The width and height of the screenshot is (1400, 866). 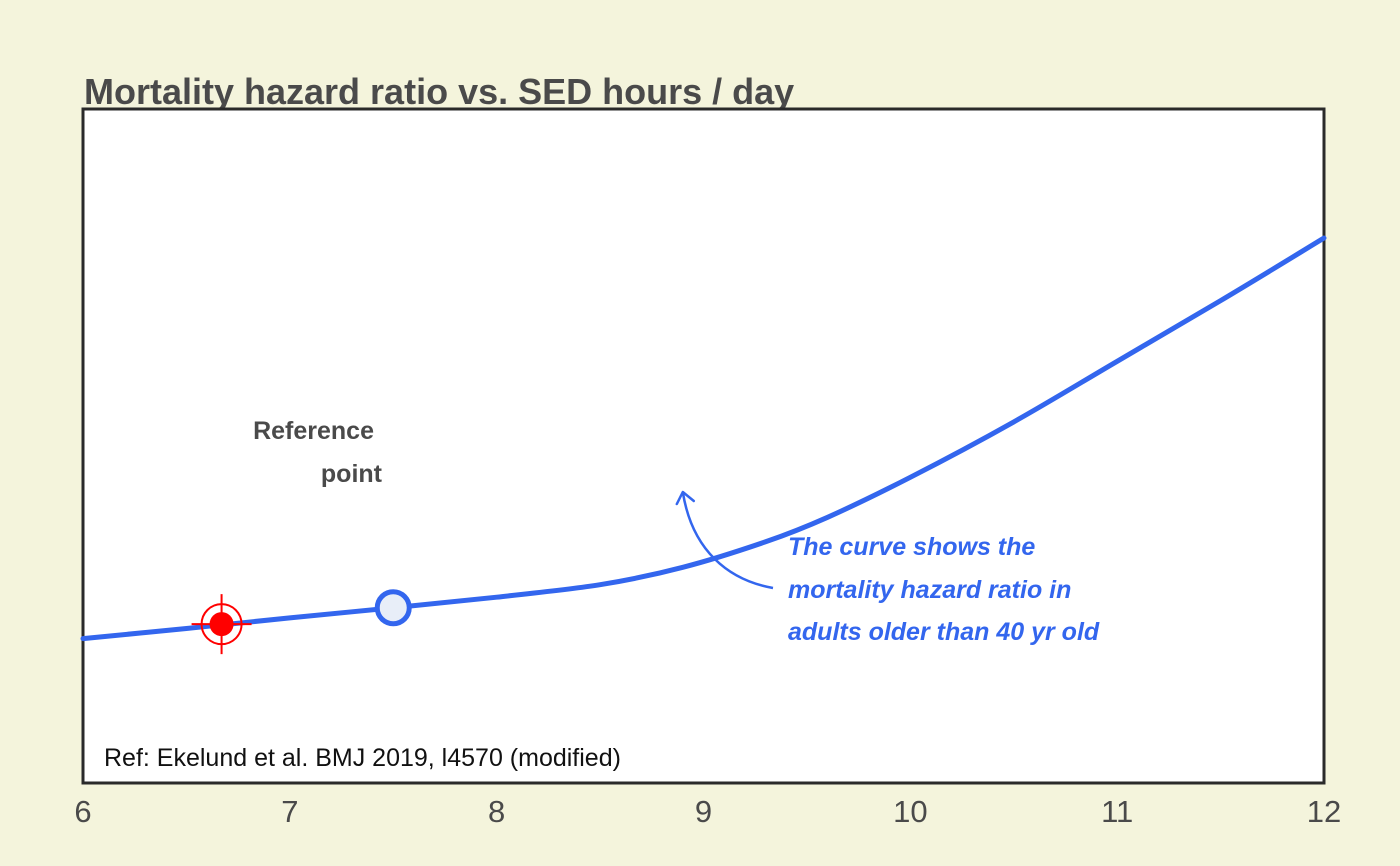 What do you see at coordinates (313, 431) in the screenshot?
I see `reference-label-line1: Reference` at bounding box center [313, 431].